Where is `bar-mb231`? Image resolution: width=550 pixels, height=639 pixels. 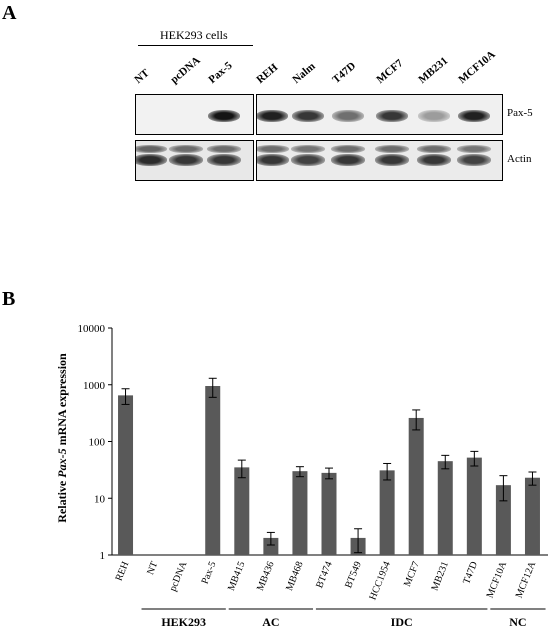
bar-mb231 is located at coordinates (445, 508).